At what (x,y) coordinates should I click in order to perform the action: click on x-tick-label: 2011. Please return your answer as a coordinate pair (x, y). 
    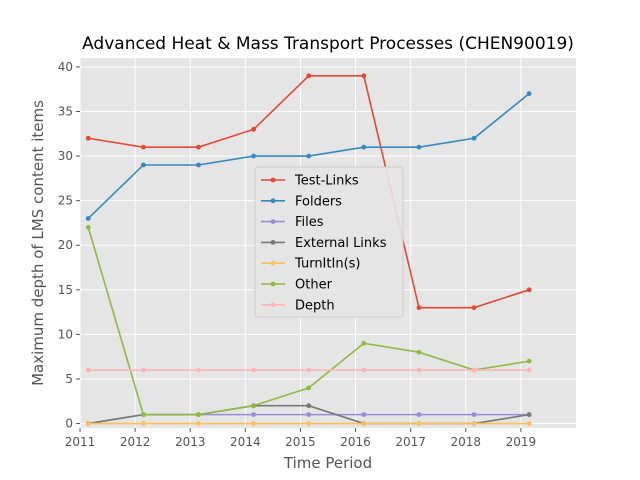
    Looking at the image, I should click on (80, 442).